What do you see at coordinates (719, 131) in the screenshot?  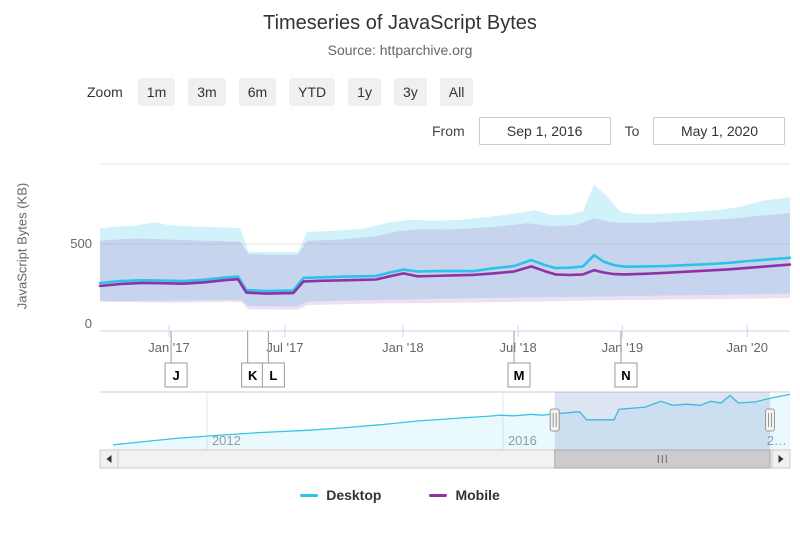 I see `to-date-input` at bounding box center [719, 131].